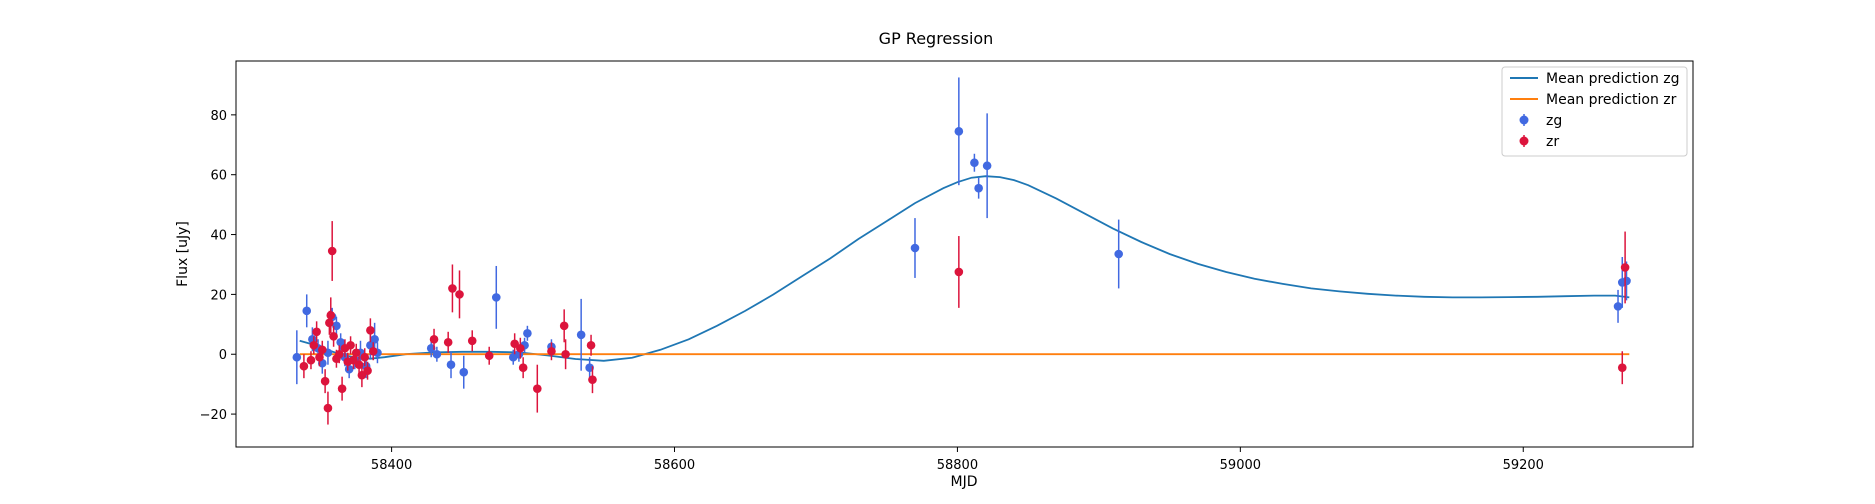 The height and width of the screenshot is (504, 1875). What do you see at coordinates (218, 116) in the screenshot?
I see `y-tick-label: 80` at bounding box center [218, 116].